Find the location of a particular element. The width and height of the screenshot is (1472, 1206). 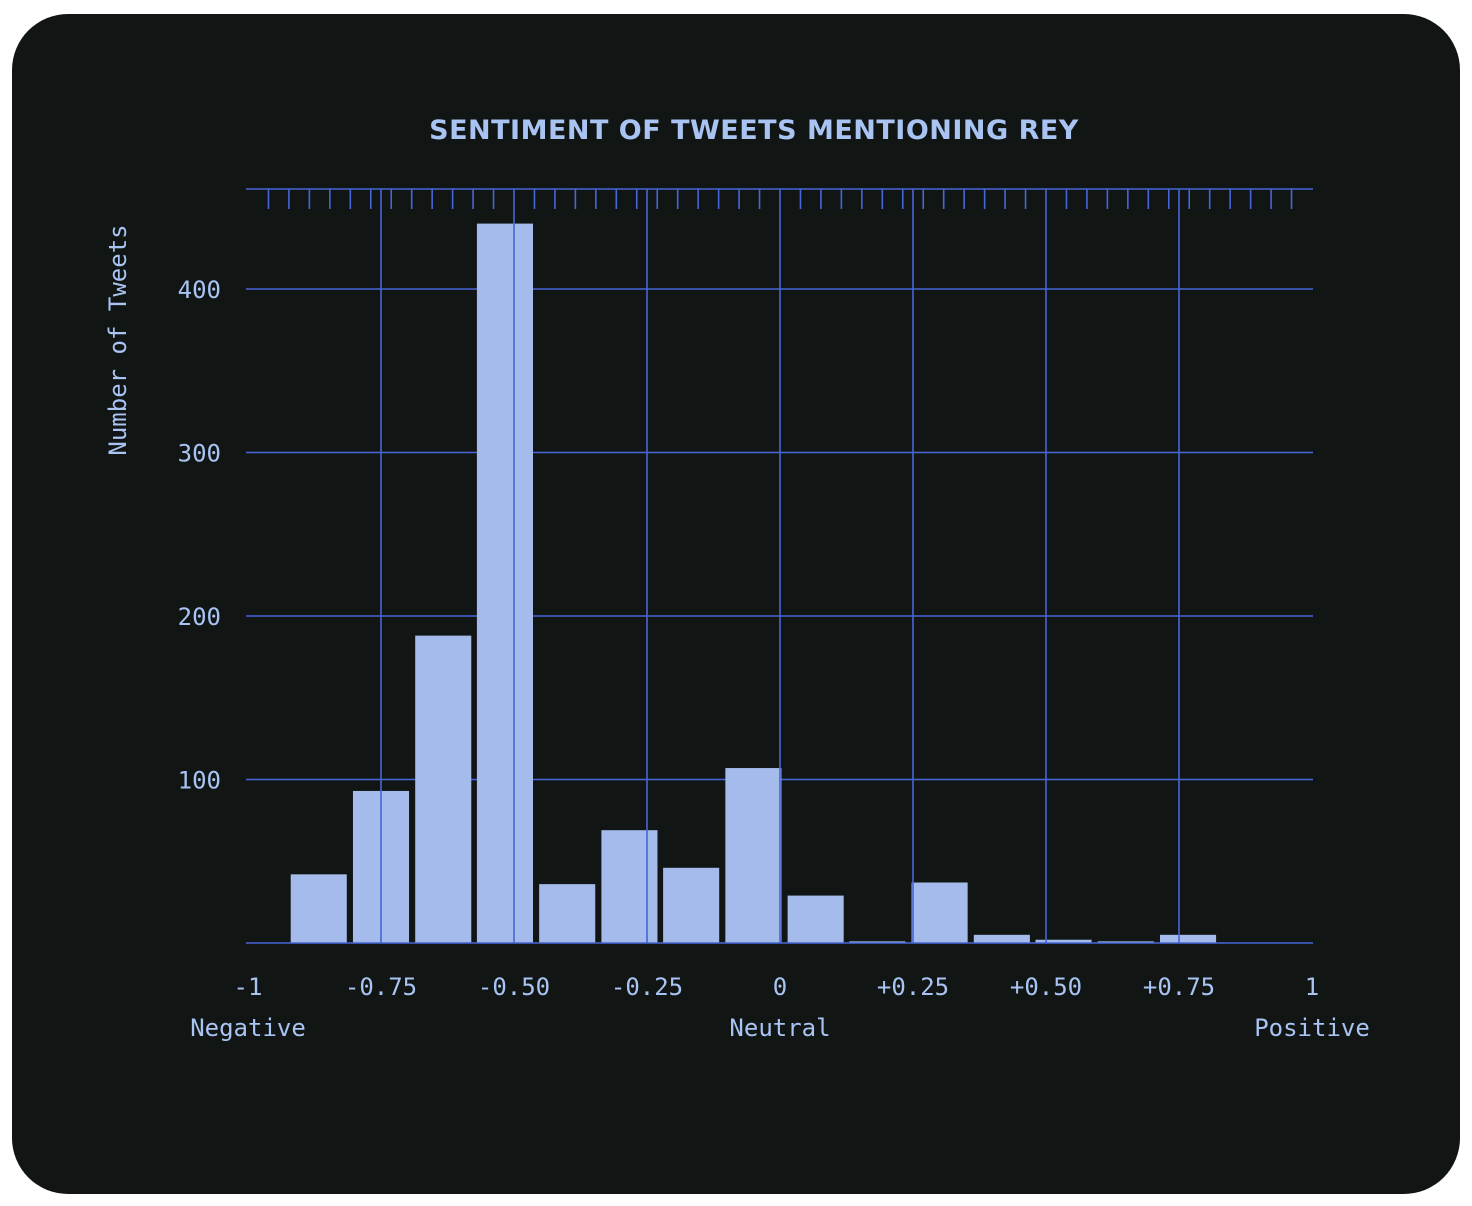

x-region-label: Negative is located at coordinates (248, 1028).